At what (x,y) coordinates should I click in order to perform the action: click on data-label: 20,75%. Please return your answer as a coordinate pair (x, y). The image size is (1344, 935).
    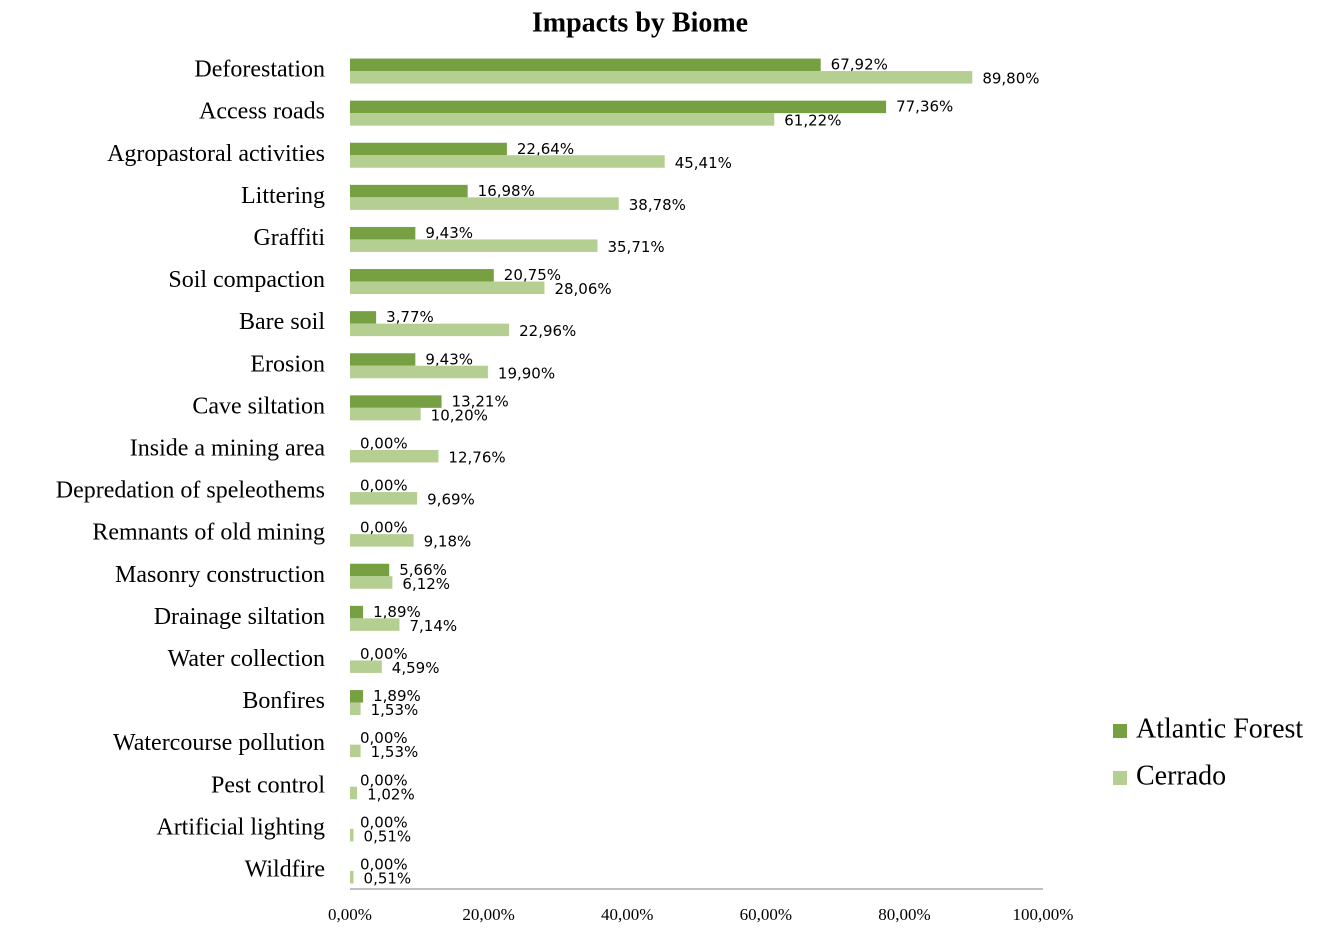
    Looking at the image, I should click on (532, 275).